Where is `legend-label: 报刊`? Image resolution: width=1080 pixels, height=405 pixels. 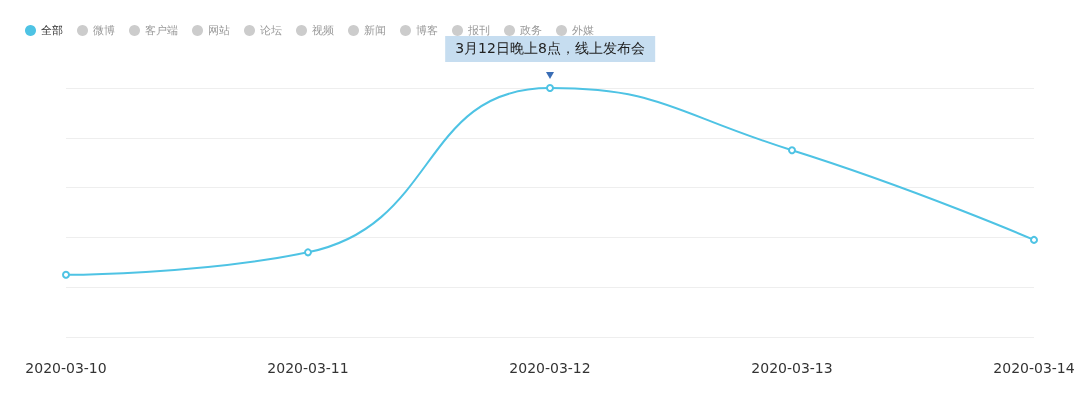 legend-label: 报刊 is located at coordinates (478, 30).